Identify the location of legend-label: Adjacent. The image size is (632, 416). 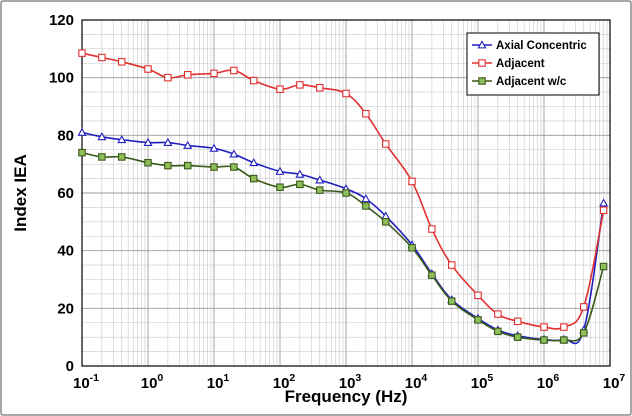
(520, 64).